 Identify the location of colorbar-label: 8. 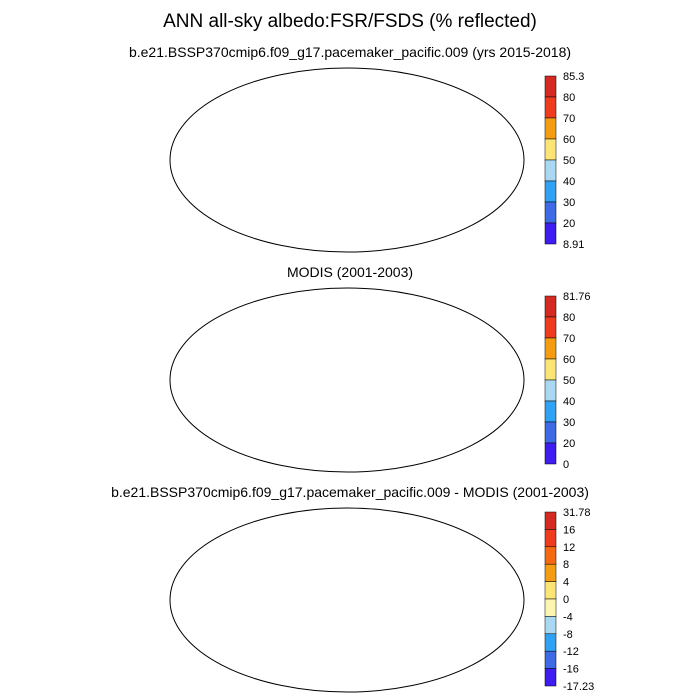
(566, 565).